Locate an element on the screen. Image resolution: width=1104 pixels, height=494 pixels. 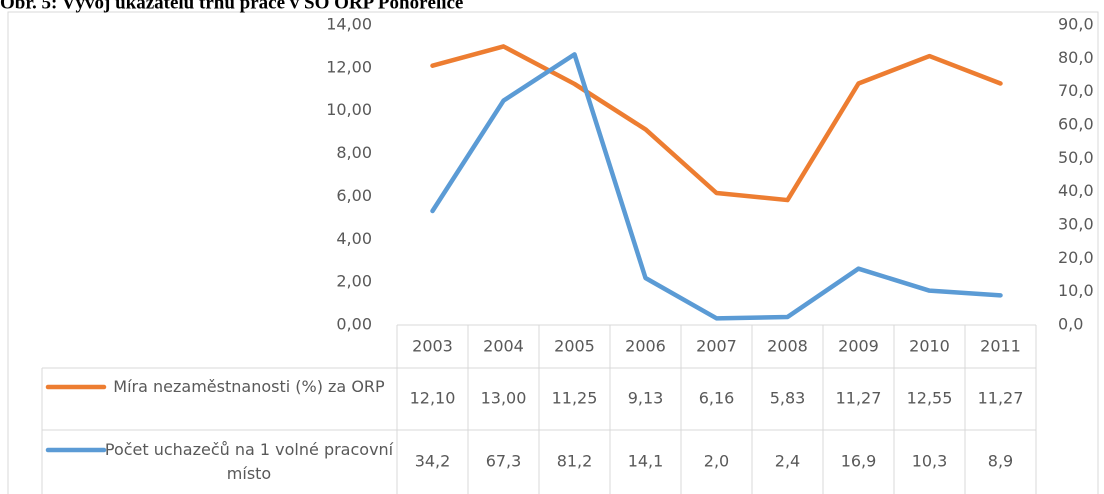
data-label: 5,83 is located at coordinates (788, 398).